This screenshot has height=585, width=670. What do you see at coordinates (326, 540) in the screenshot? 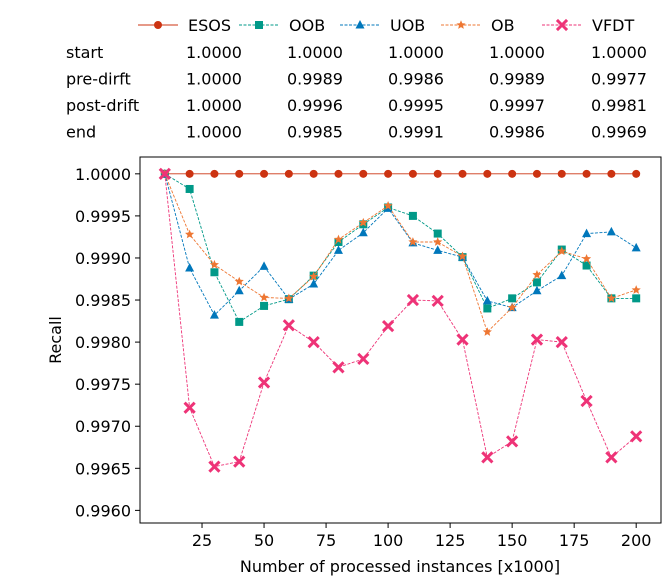
I see `x-tick-label: 75` at bounding box center [326, 540].